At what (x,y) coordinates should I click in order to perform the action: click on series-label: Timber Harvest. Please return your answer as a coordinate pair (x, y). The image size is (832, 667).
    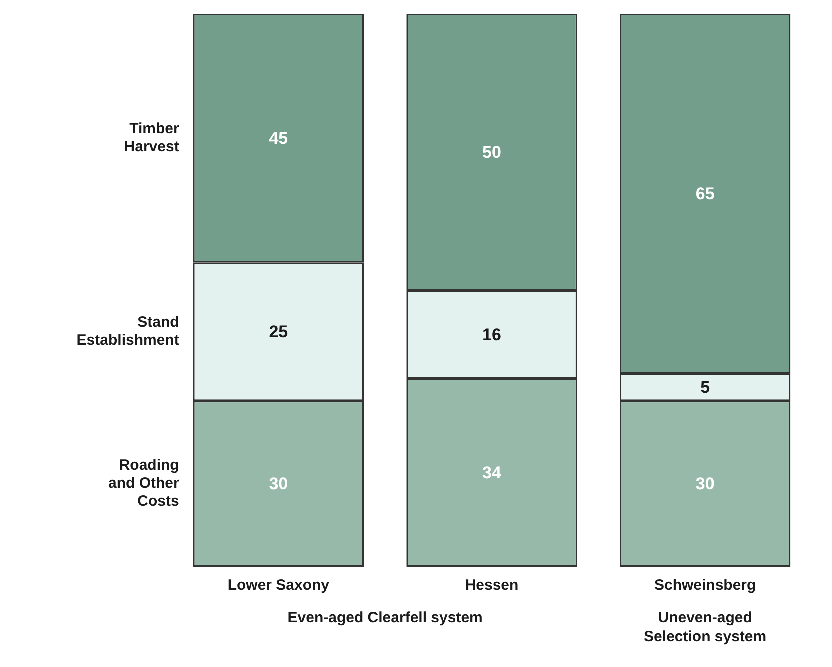
    Looking at the image, I should click on (152, 138).